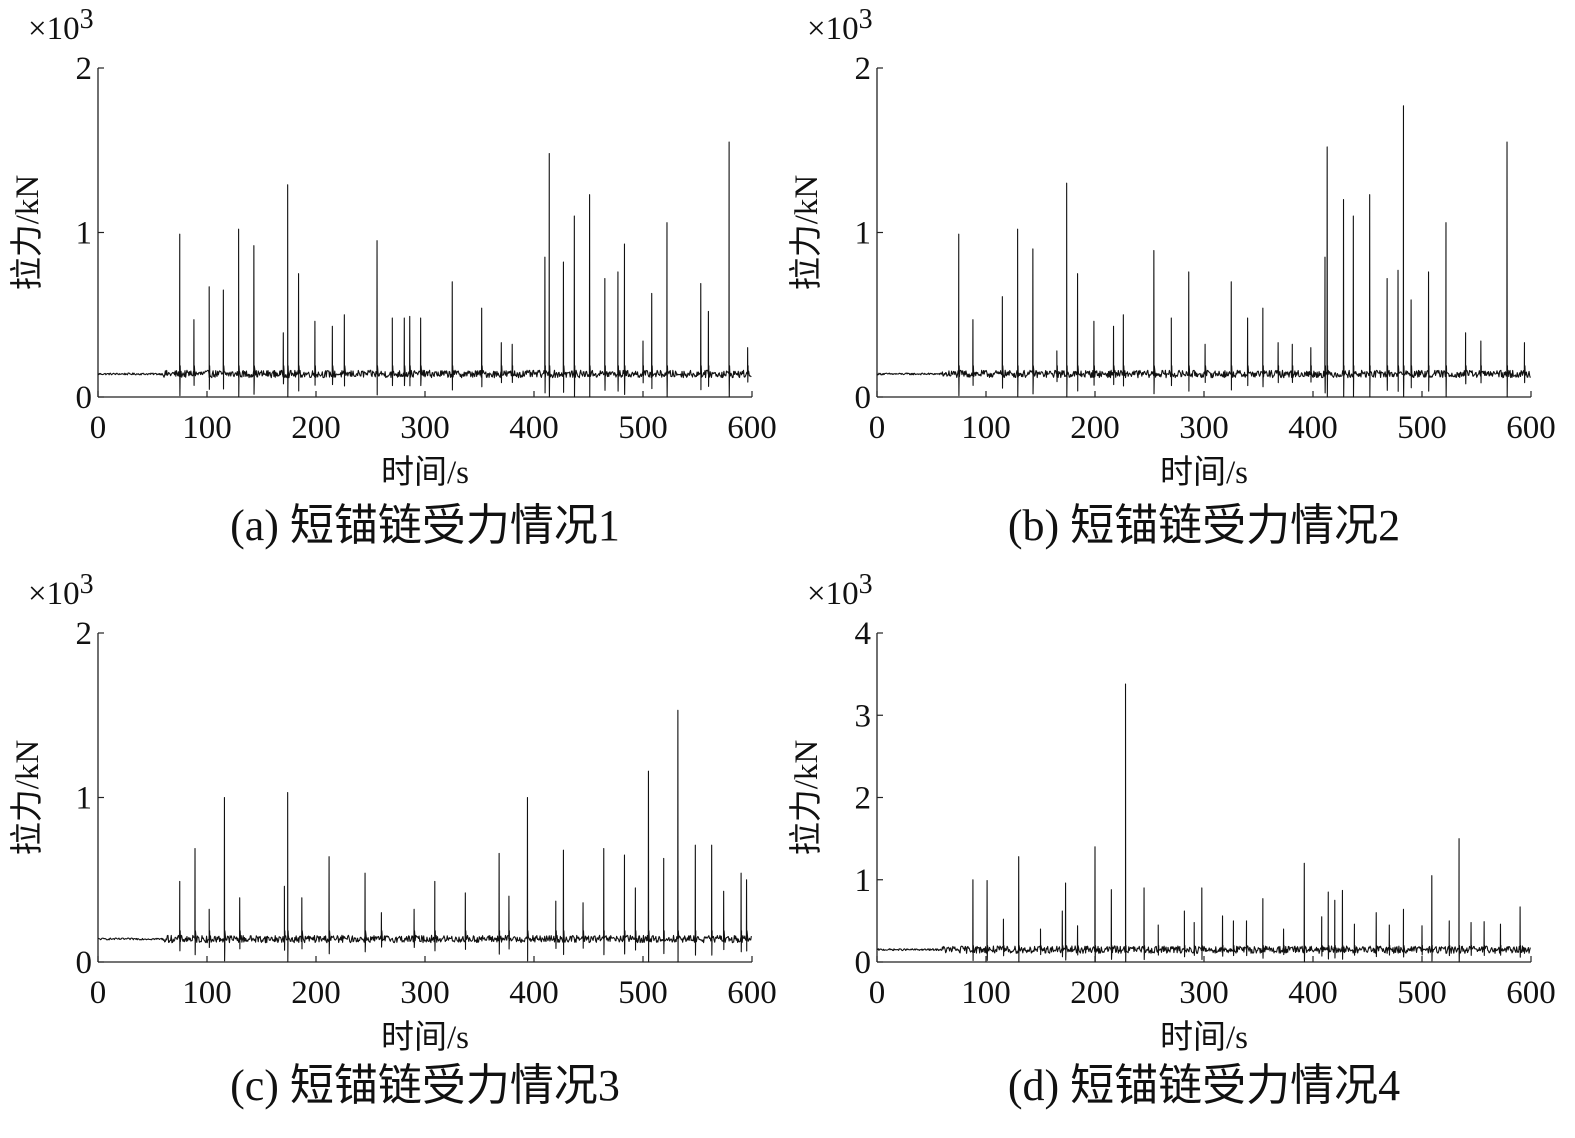 The width and height of the screenshot is (1575, 1138). Describe the element at coordinates (425, 1085) in the screenshot. I see `panel-caption: (c) 短锚链受力情况3` at that location.